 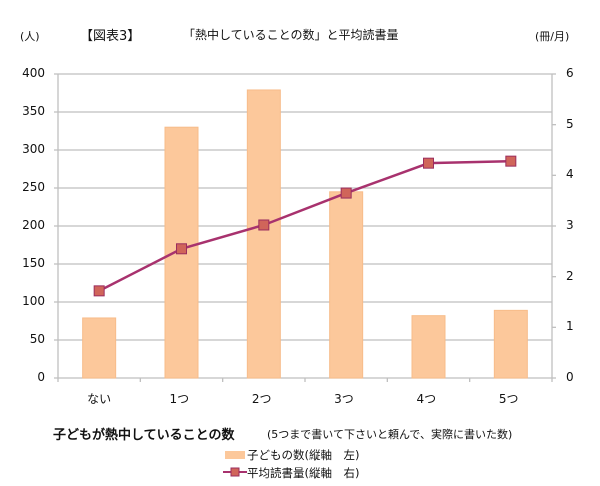 What do you see at coordinates (37, 339) in the screenshot?
I see `left-tick-label: 50` at bounding box center [37, 339].